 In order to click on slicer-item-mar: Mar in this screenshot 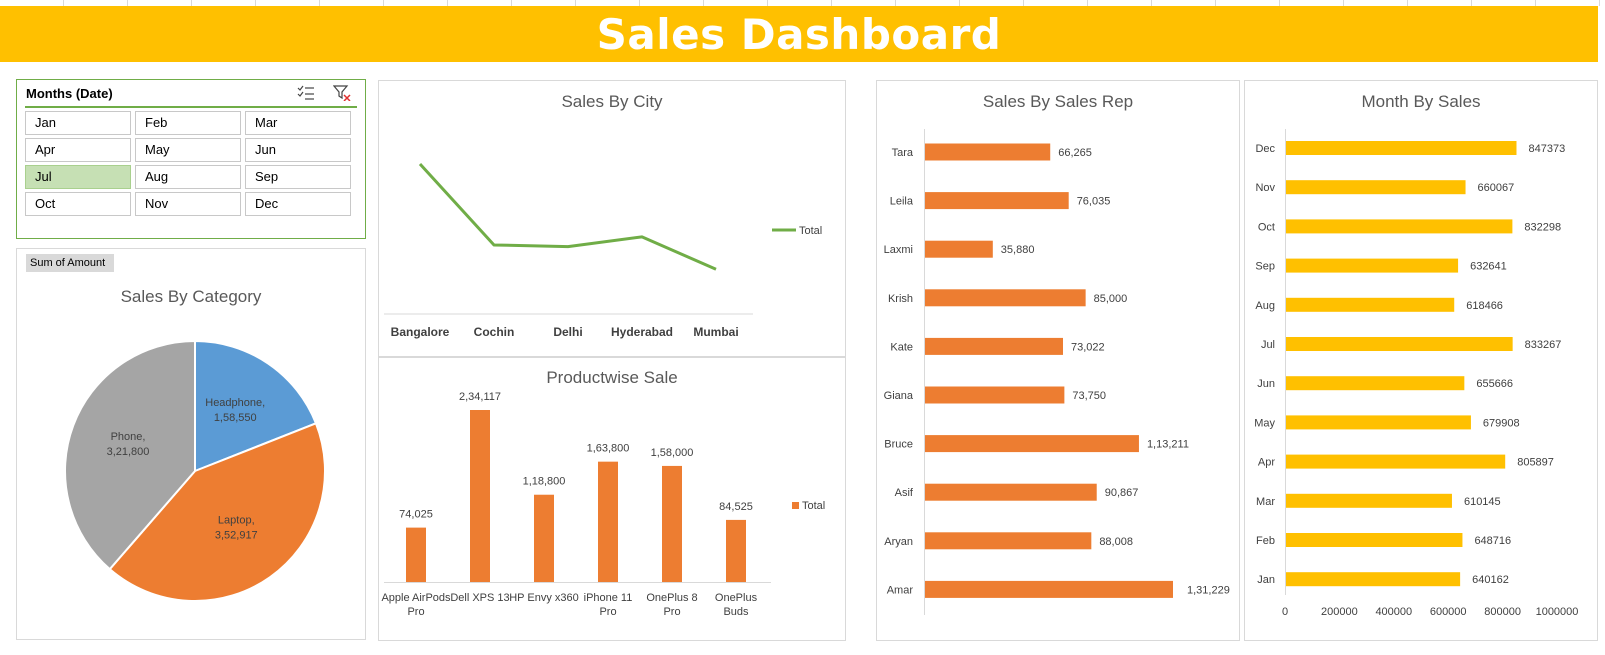, I will do `click(298, 123)`.